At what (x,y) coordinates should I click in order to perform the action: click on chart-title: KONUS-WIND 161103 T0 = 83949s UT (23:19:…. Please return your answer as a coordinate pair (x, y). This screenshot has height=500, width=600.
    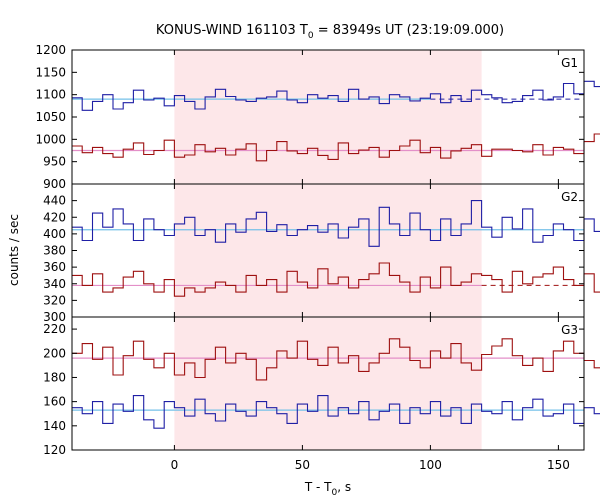
    Looking at the image, I should click on (330, 32).